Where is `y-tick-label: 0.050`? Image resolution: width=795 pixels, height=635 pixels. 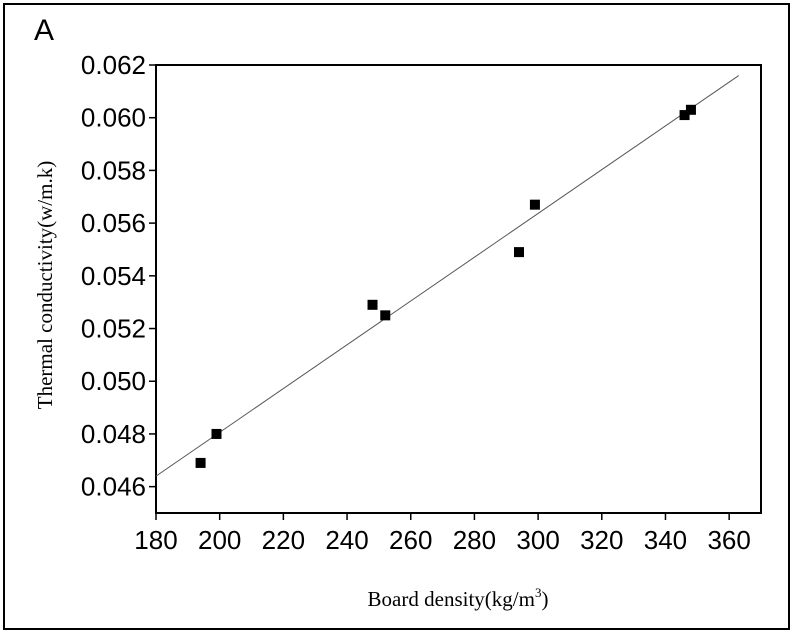 y-tick-label: 0.050 is located at coordinates (113, 381).